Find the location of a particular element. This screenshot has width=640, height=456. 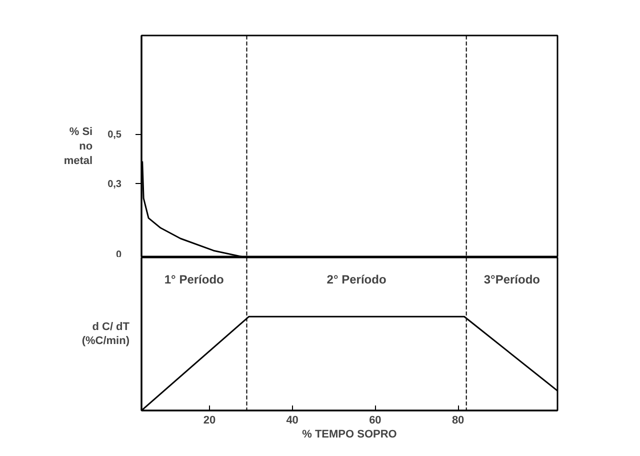

x-tick-label: 80 is located at coordinates (458, 420).